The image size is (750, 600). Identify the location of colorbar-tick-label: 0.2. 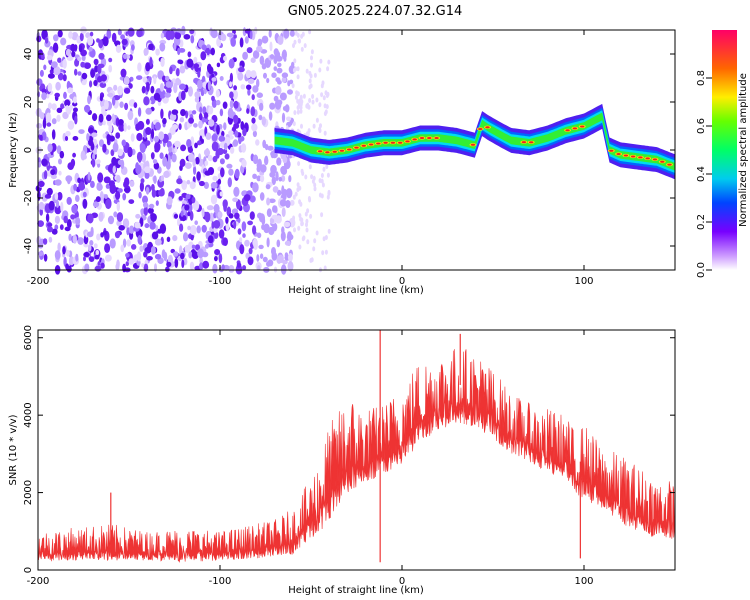
(701, 222).